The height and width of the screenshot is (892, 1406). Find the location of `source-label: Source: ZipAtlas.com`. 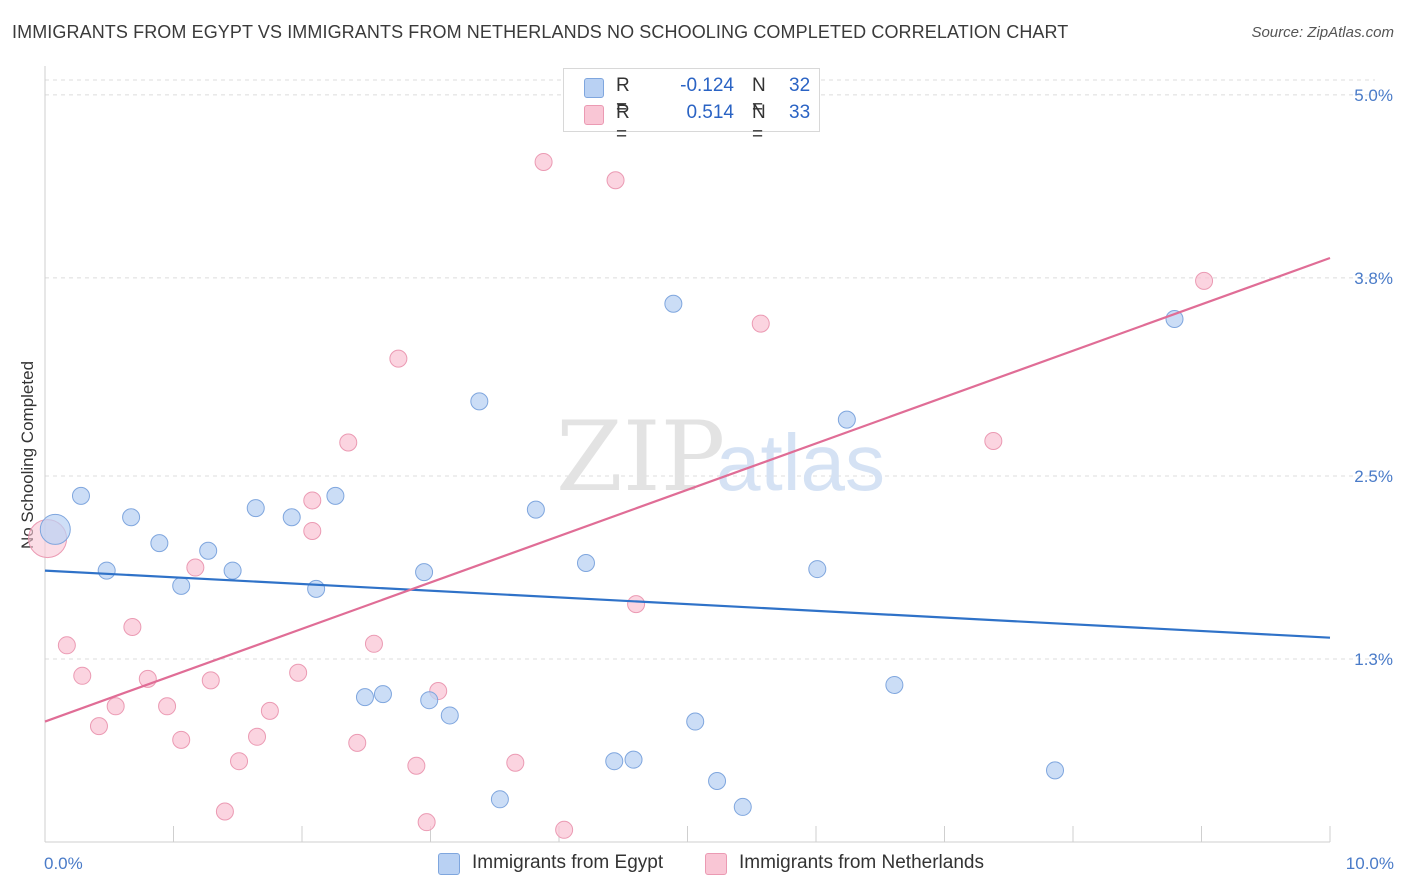

source-label: Source: ZipAtlas.com is located at coordinates (1322, 32).